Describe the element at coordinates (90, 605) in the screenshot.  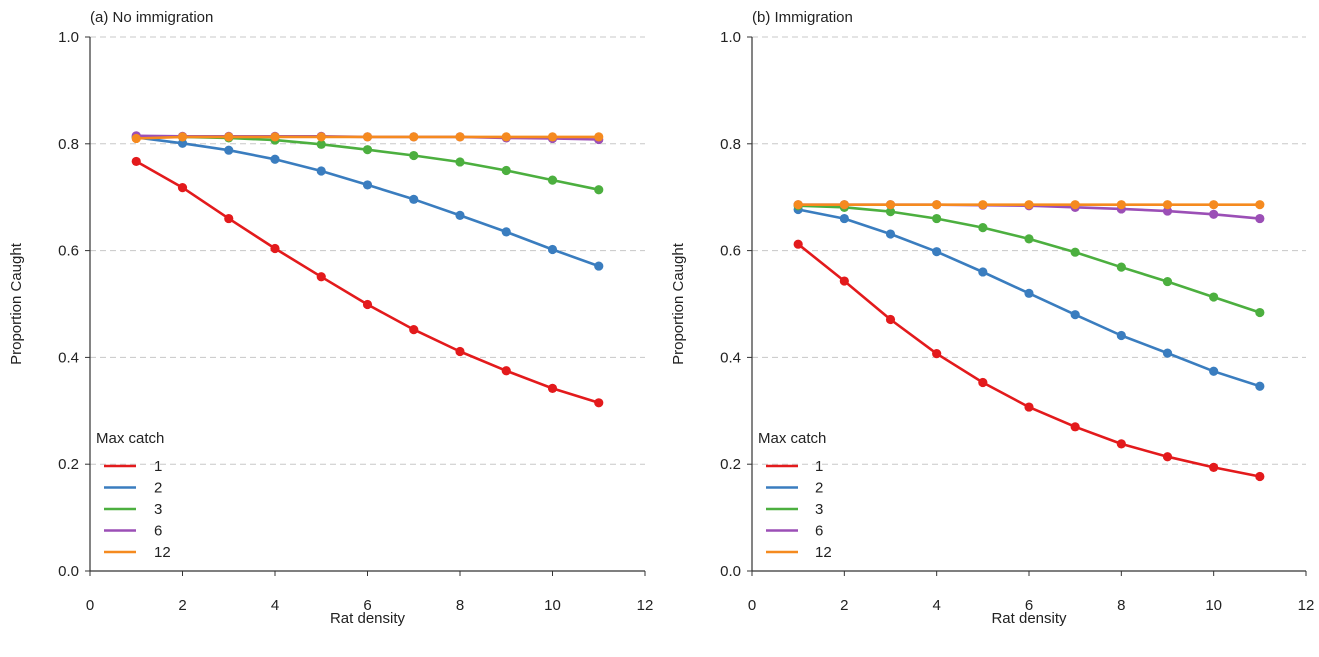
I see `chart-a-xtick-label: 0` at that location.